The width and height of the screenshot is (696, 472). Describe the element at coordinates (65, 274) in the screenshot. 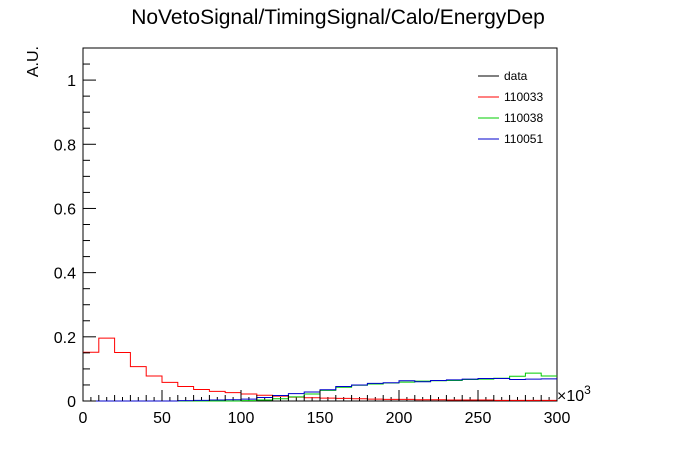

I see `y-tick-label: 0.4` at that location.